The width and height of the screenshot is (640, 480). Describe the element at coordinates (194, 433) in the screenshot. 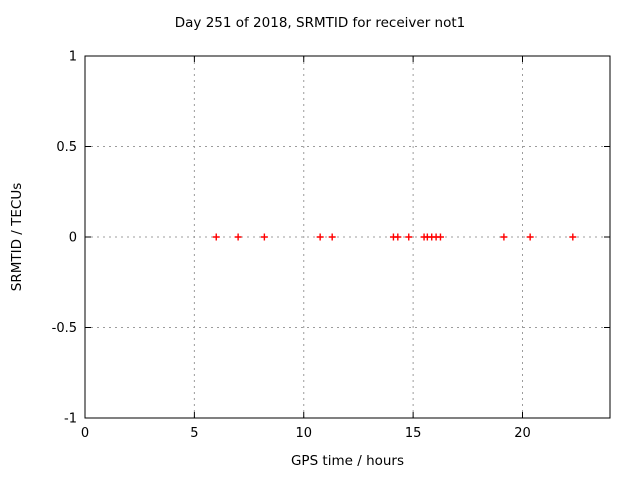

I see `x-tick-label: 5` at that location.